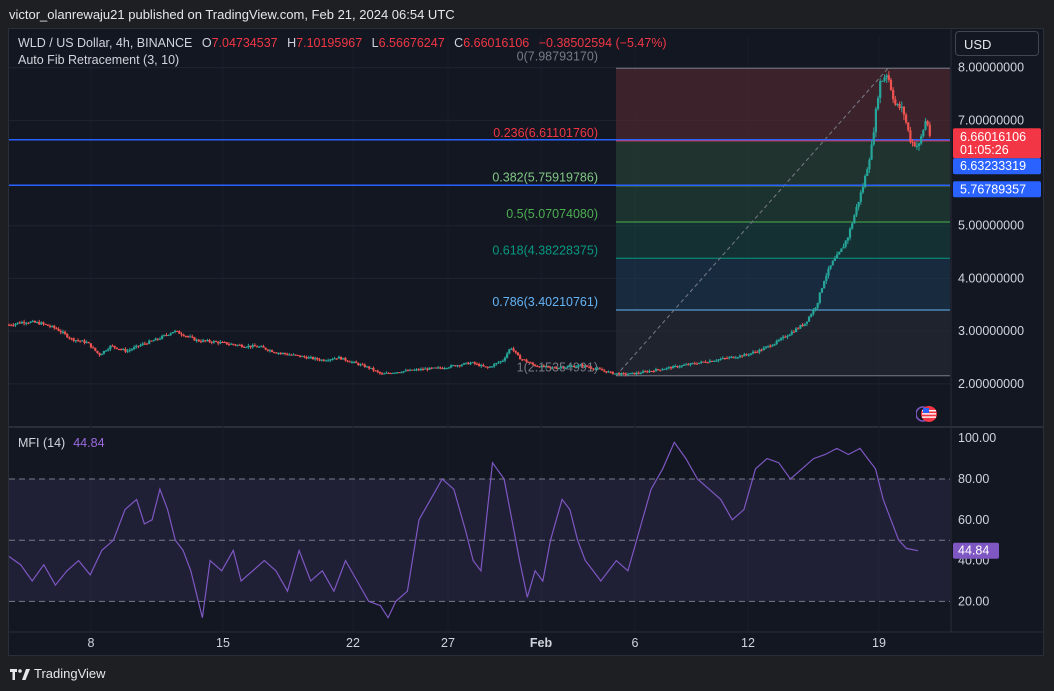  I want to click on mfi-legend: MFI (14) 44.84, so click(61, 443).